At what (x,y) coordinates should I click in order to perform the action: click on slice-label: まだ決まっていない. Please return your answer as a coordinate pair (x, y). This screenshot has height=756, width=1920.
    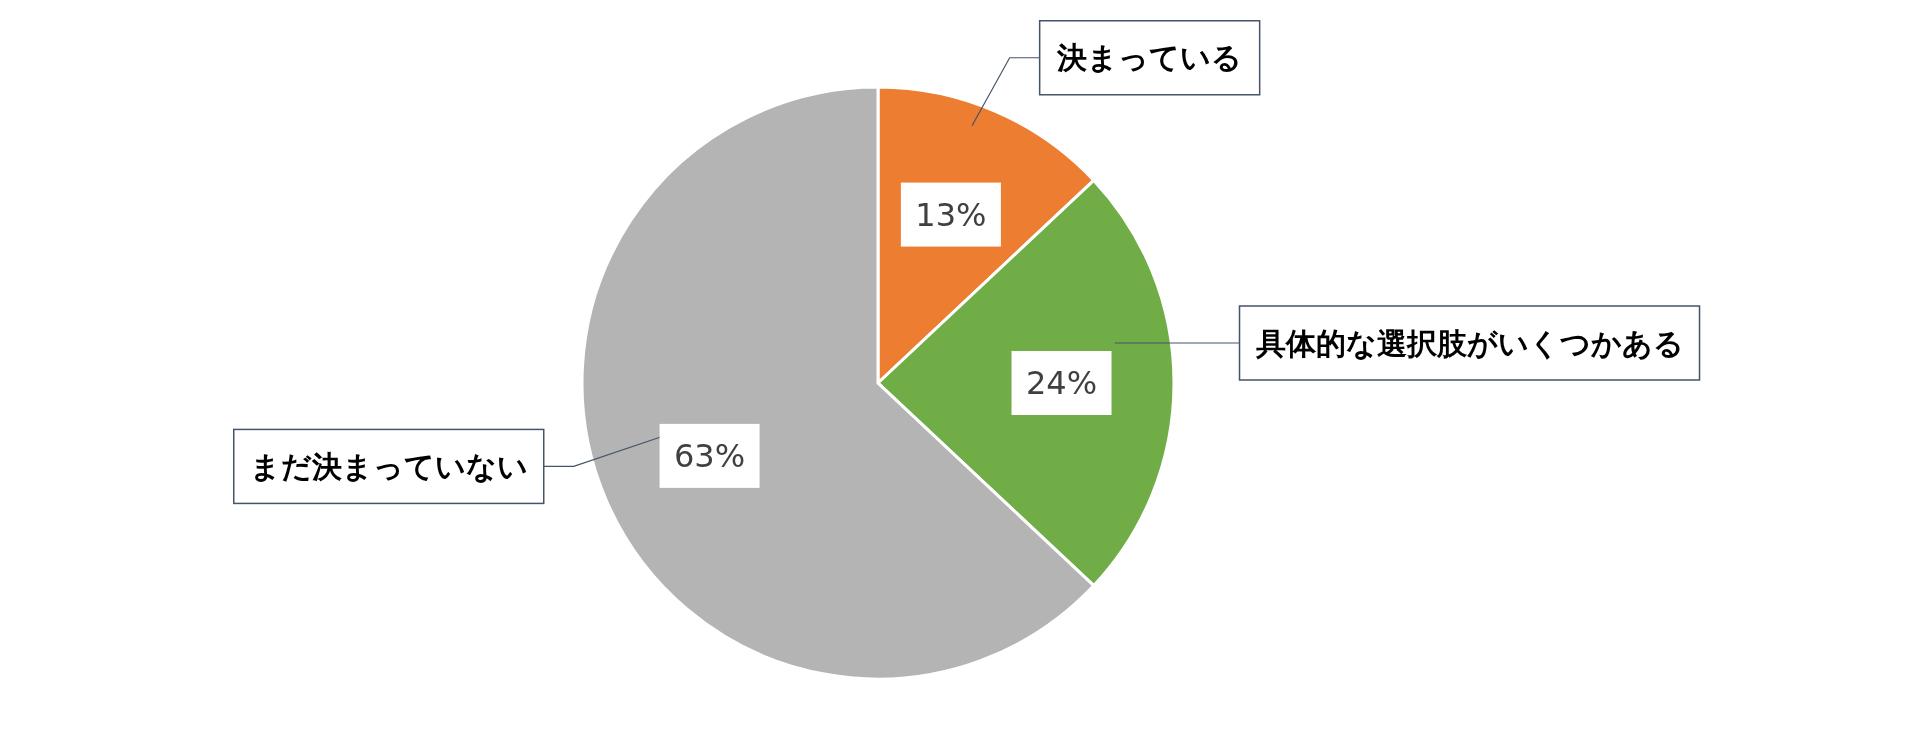
    Looking at the image, I should click on (388, 466).